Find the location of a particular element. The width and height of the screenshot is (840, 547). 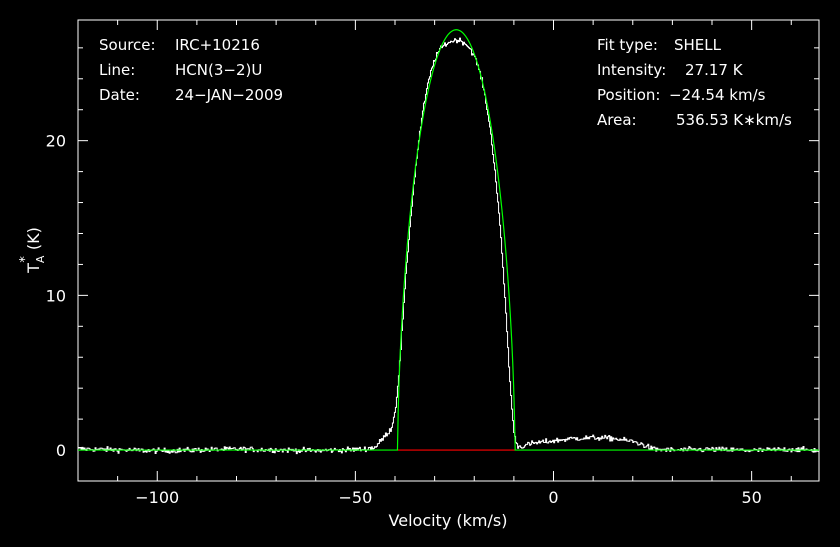

position-value: −24.54 km/s is located at coordinates (717, 95).